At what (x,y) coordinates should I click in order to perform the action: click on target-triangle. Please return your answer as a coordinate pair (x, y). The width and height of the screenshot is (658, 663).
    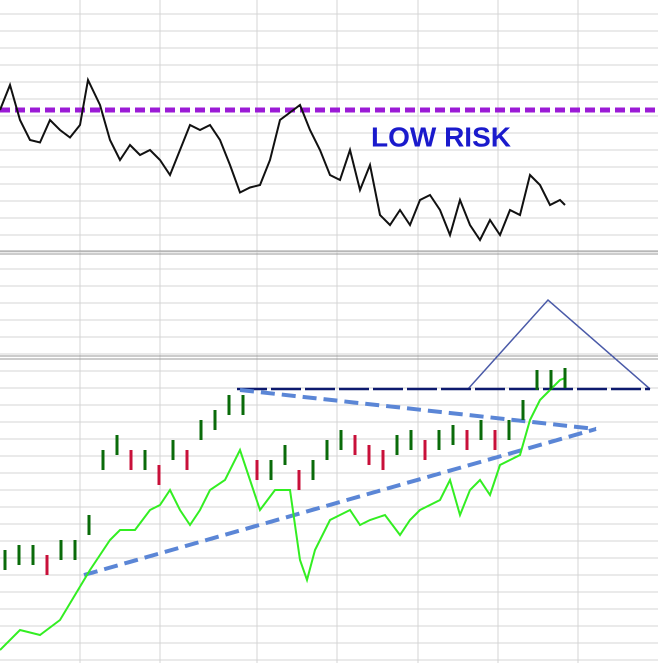
    Looking at the image, I should click on (559, 344).